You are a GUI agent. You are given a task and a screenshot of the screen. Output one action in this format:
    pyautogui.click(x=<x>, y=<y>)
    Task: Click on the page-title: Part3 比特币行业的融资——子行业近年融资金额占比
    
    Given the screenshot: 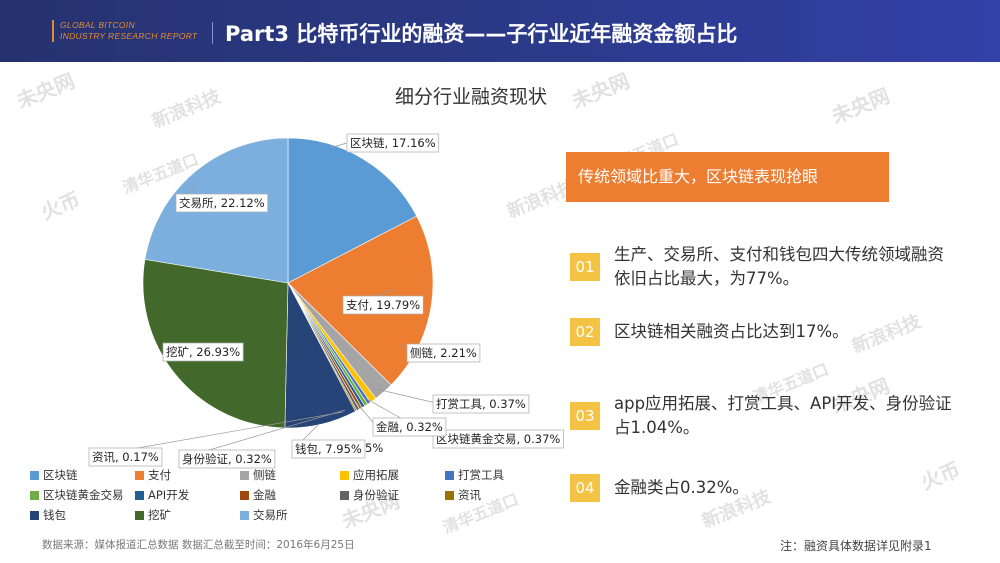 What is the action you would take?
    pyautogui.click(x=481, y=34)
    